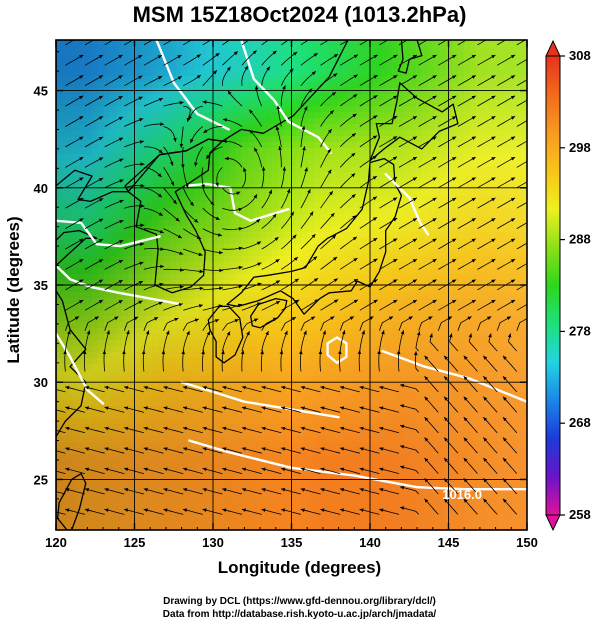 Image resolution: width=599 pixels, height=625 pixels. I want to click on colorbar-tick-label: 258, so click(580, 514).